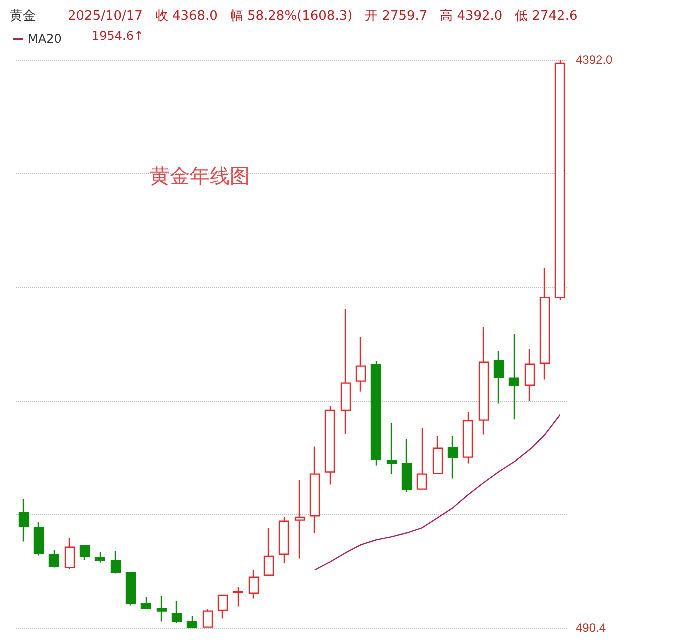 The height and width of the screenshot is (643, 676). What do you see at coordinates (591, 628) in the screenshot?
I see `y-tick-label: 490.4` at bounding box center [591, 628].